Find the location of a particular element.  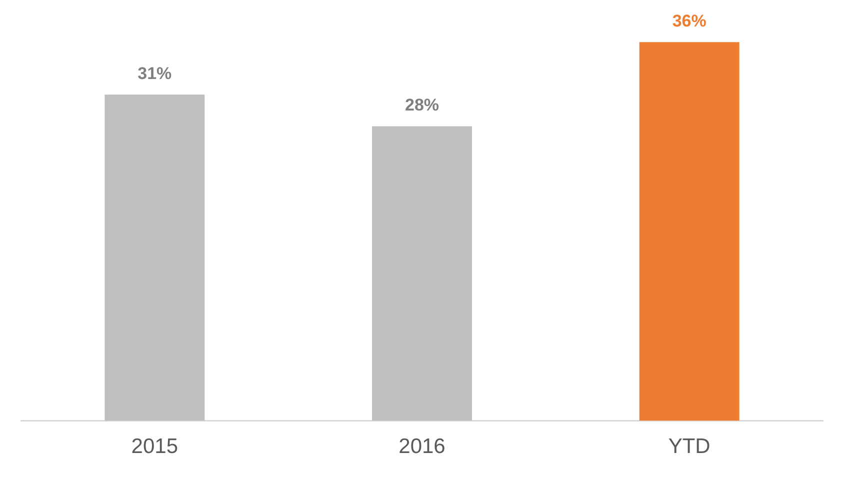

x-tick-label: 2016 is located at coordinates (422, 446).